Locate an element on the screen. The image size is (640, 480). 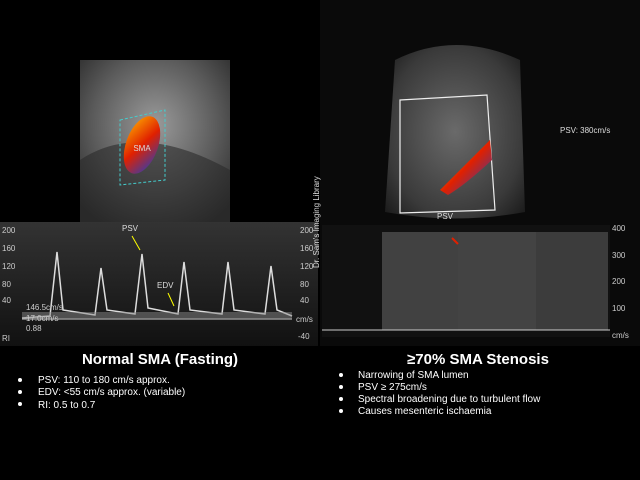
bullet: Narrowing of SMA lumen is located at coordinates (413, 375).